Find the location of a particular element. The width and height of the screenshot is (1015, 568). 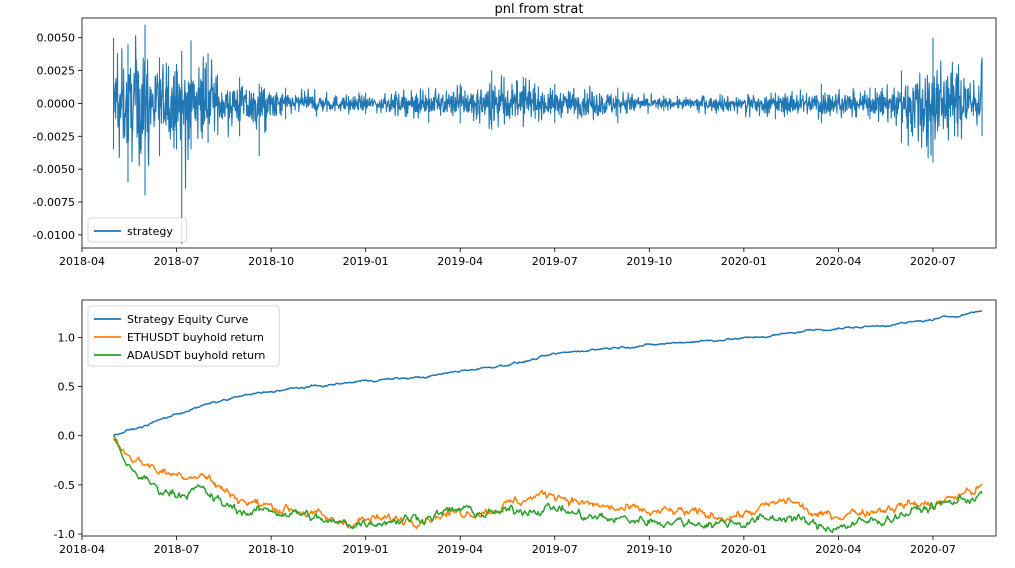

y-tick-label: -0.0050 is located at coordinates (54, 169).